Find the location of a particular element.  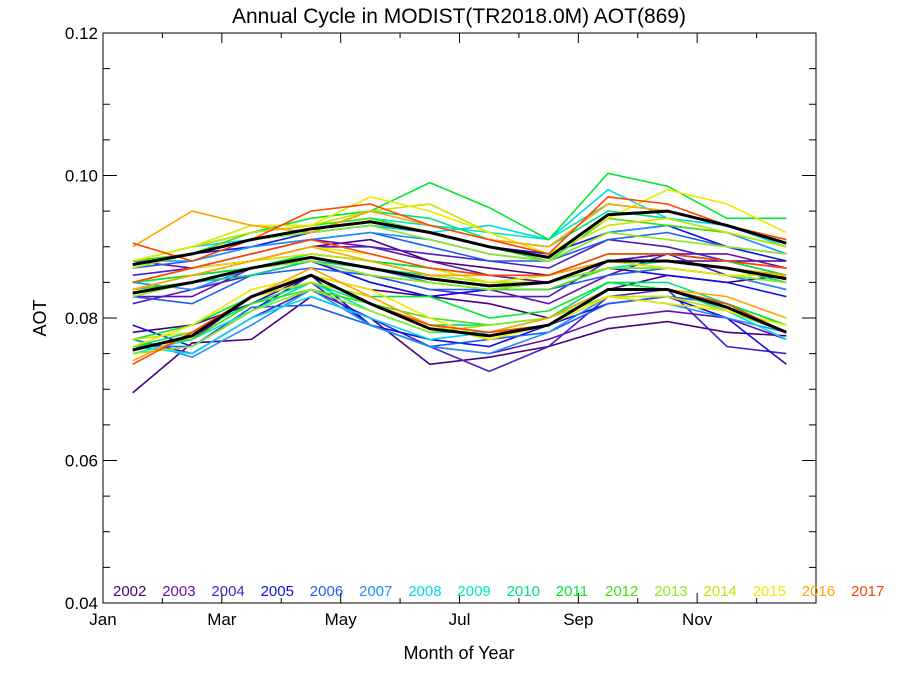

y-axis-label: AOT is located at coordinates (40, 317).